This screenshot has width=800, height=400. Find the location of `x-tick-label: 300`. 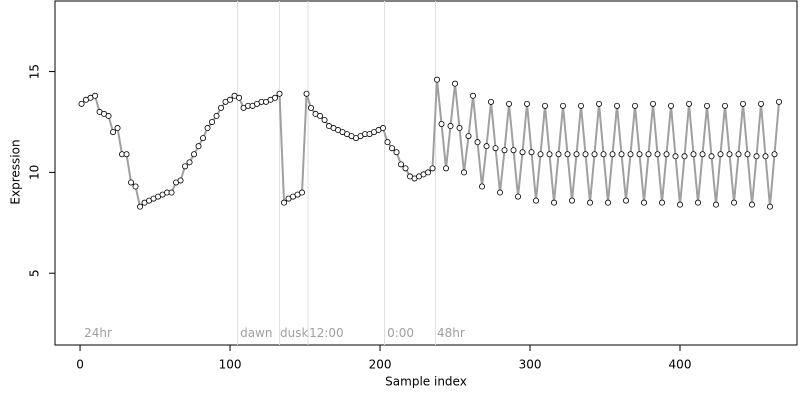

x-tick-label: 300 is located at coordinates (530, 365).